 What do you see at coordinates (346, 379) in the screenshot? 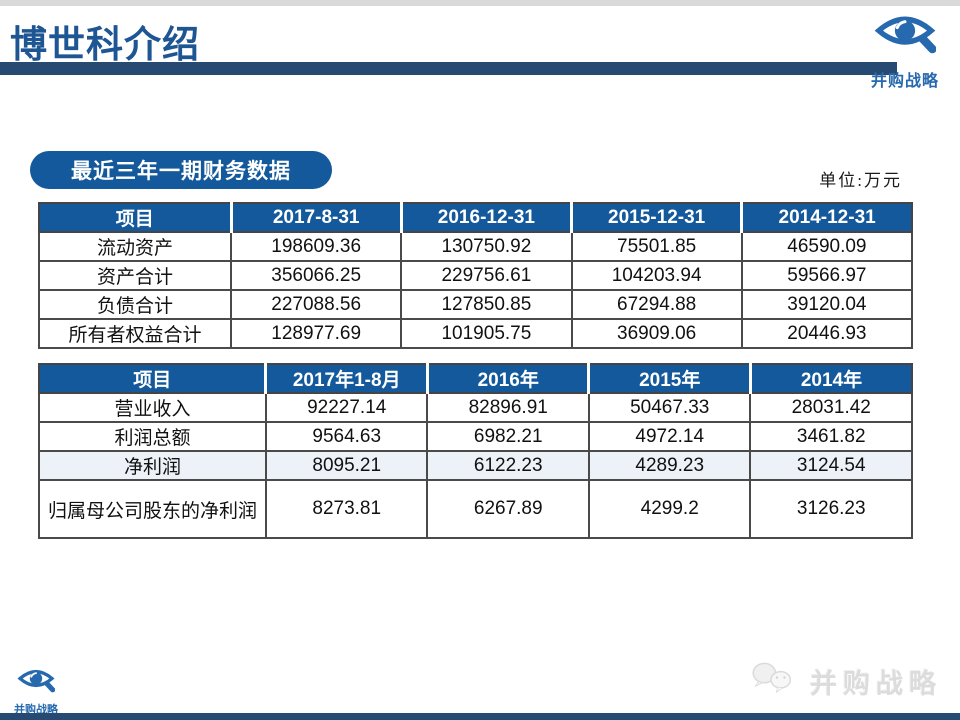
I see `column-header: 2017年1-8月` at bounding box center [346, 379].